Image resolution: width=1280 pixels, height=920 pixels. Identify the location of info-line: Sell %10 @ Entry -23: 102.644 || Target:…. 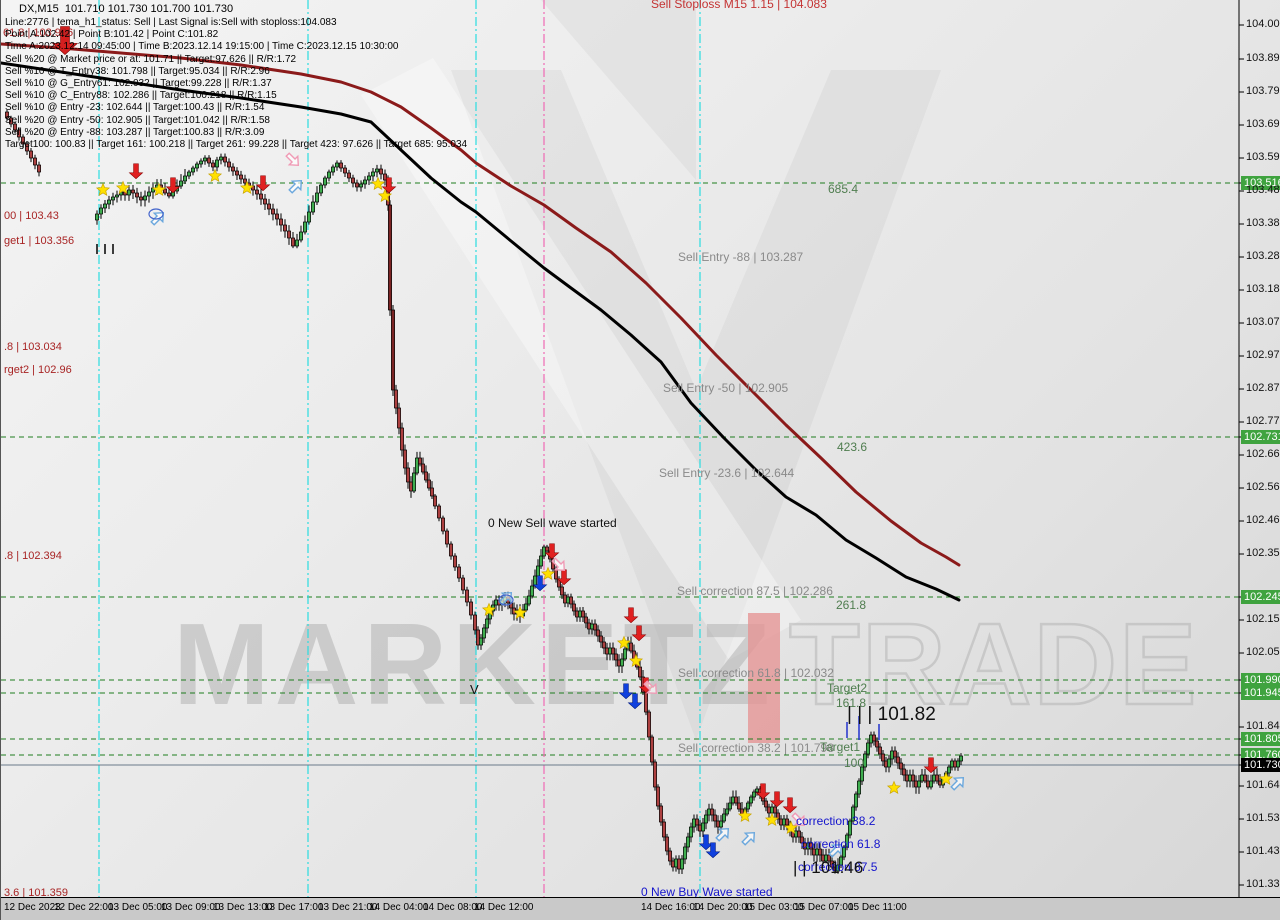
(135, 108).